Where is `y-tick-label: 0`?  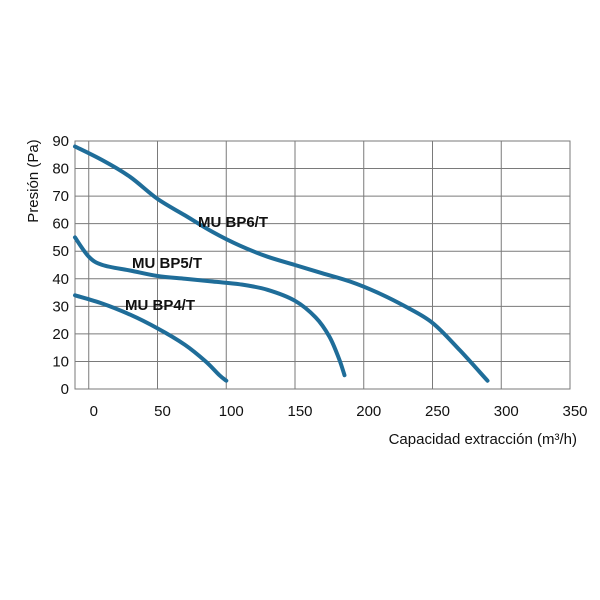
y-tick-label: 0 is located at coordinates (65, 389).